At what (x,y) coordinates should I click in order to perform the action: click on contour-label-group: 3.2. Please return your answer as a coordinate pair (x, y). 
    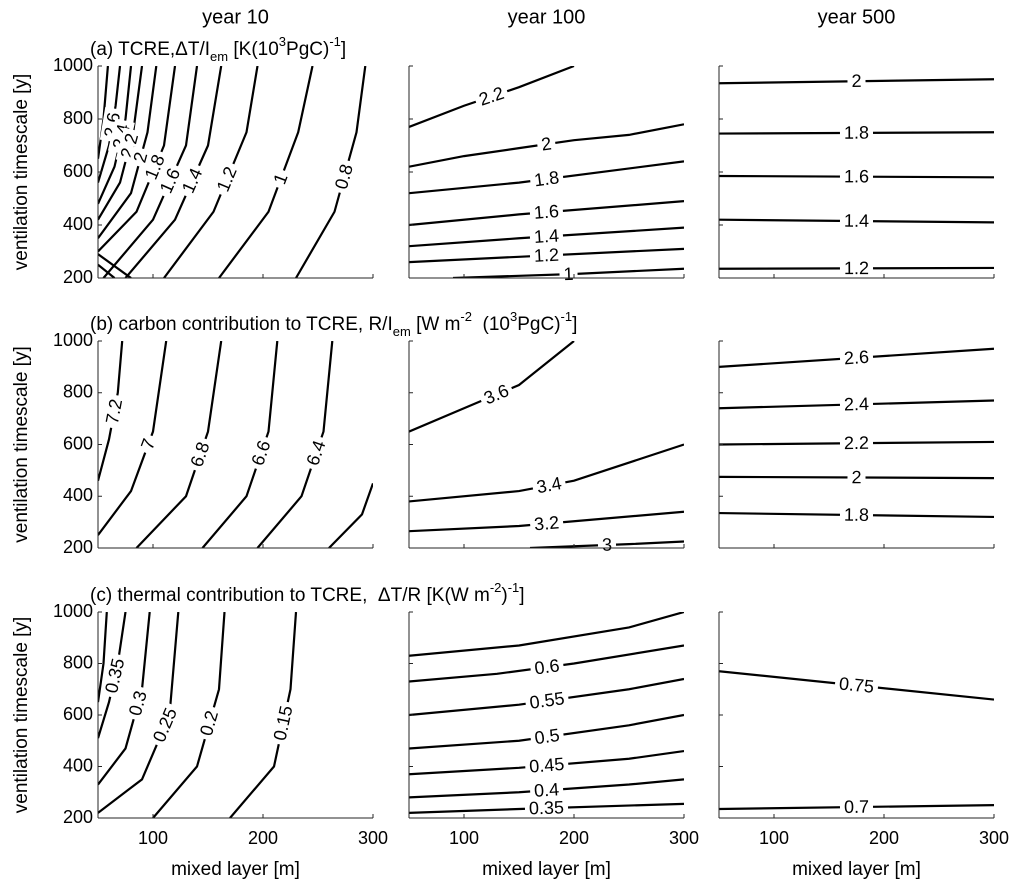
    Looking at the image, I should click on (546, 524).